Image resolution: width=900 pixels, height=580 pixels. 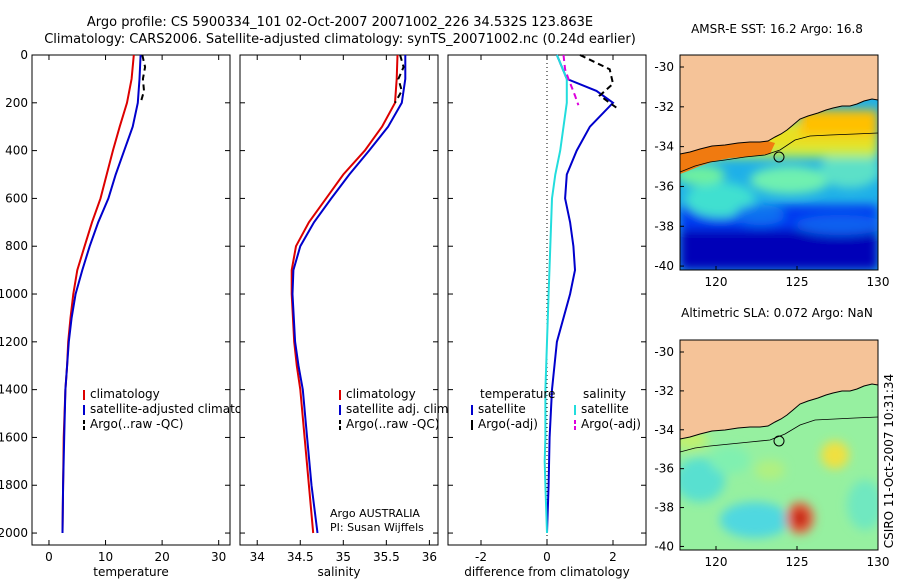 What do you see at coordinates (14, 294) in the screenshot?
I see `y-tick-label: 1000` at bounding box center [14, 294].